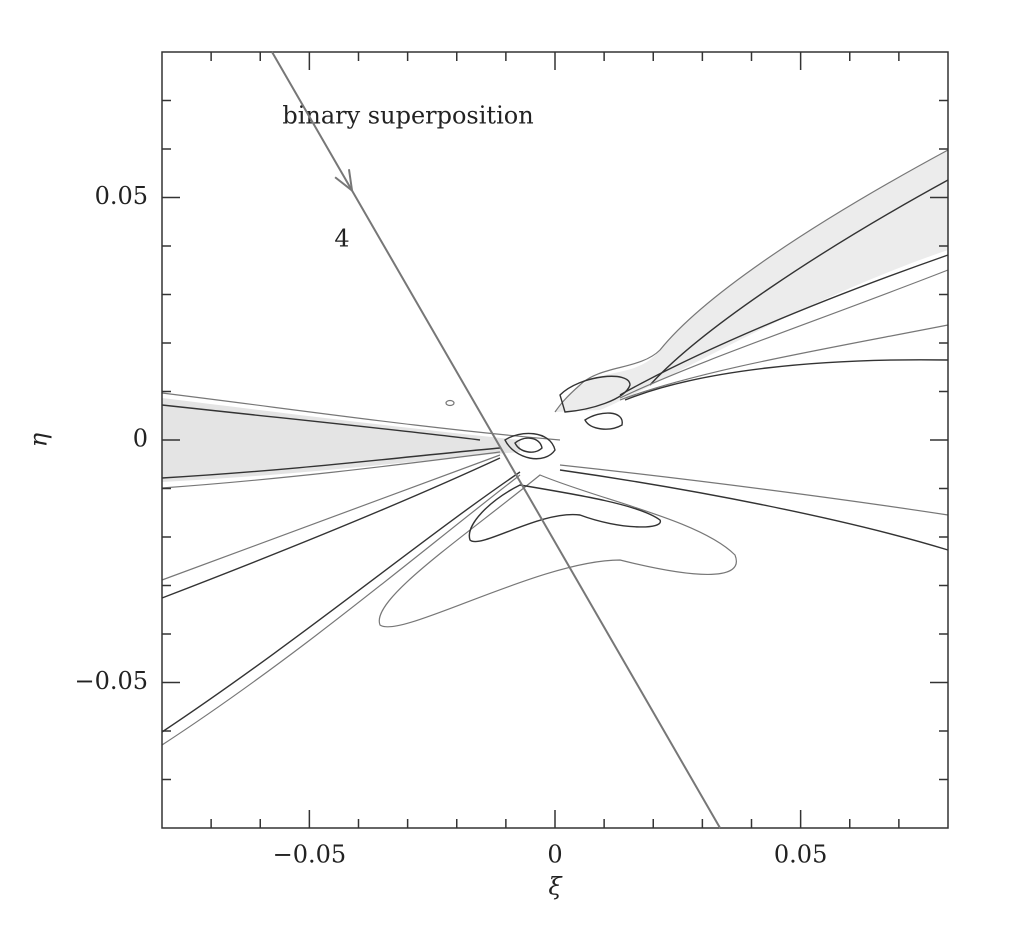 This screenshot has width=1025, height=926. Describe the element at coordinates (554, 855) in the screenshot. I see `x-tick-label: 0` at that location.